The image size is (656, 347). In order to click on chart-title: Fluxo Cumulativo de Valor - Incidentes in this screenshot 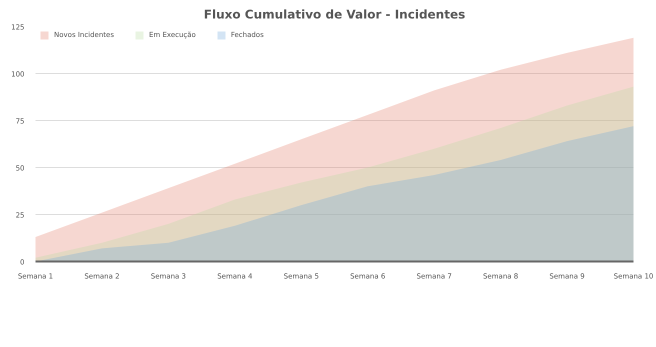, I will do `click(335, 15)`.